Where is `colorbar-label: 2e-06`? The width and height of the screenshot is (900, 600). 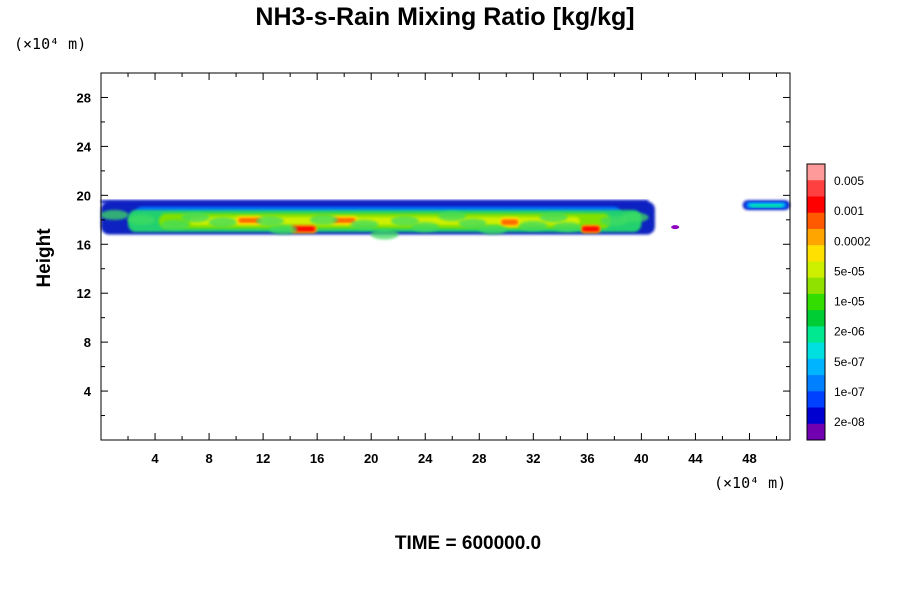
colorbar-label: 2e-06 is located at coordinates (849, 332).